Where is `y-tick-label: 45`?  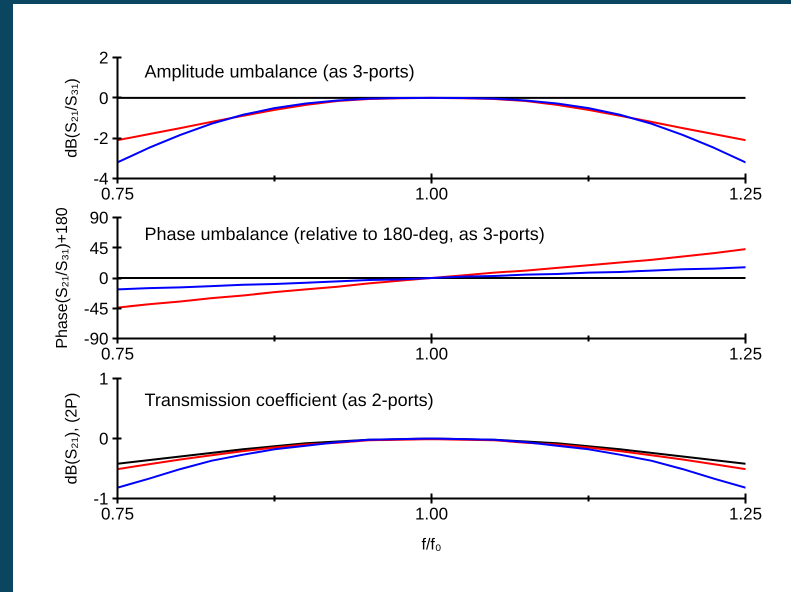 y-tick-label: 45 is located at coordinates (99, 248).